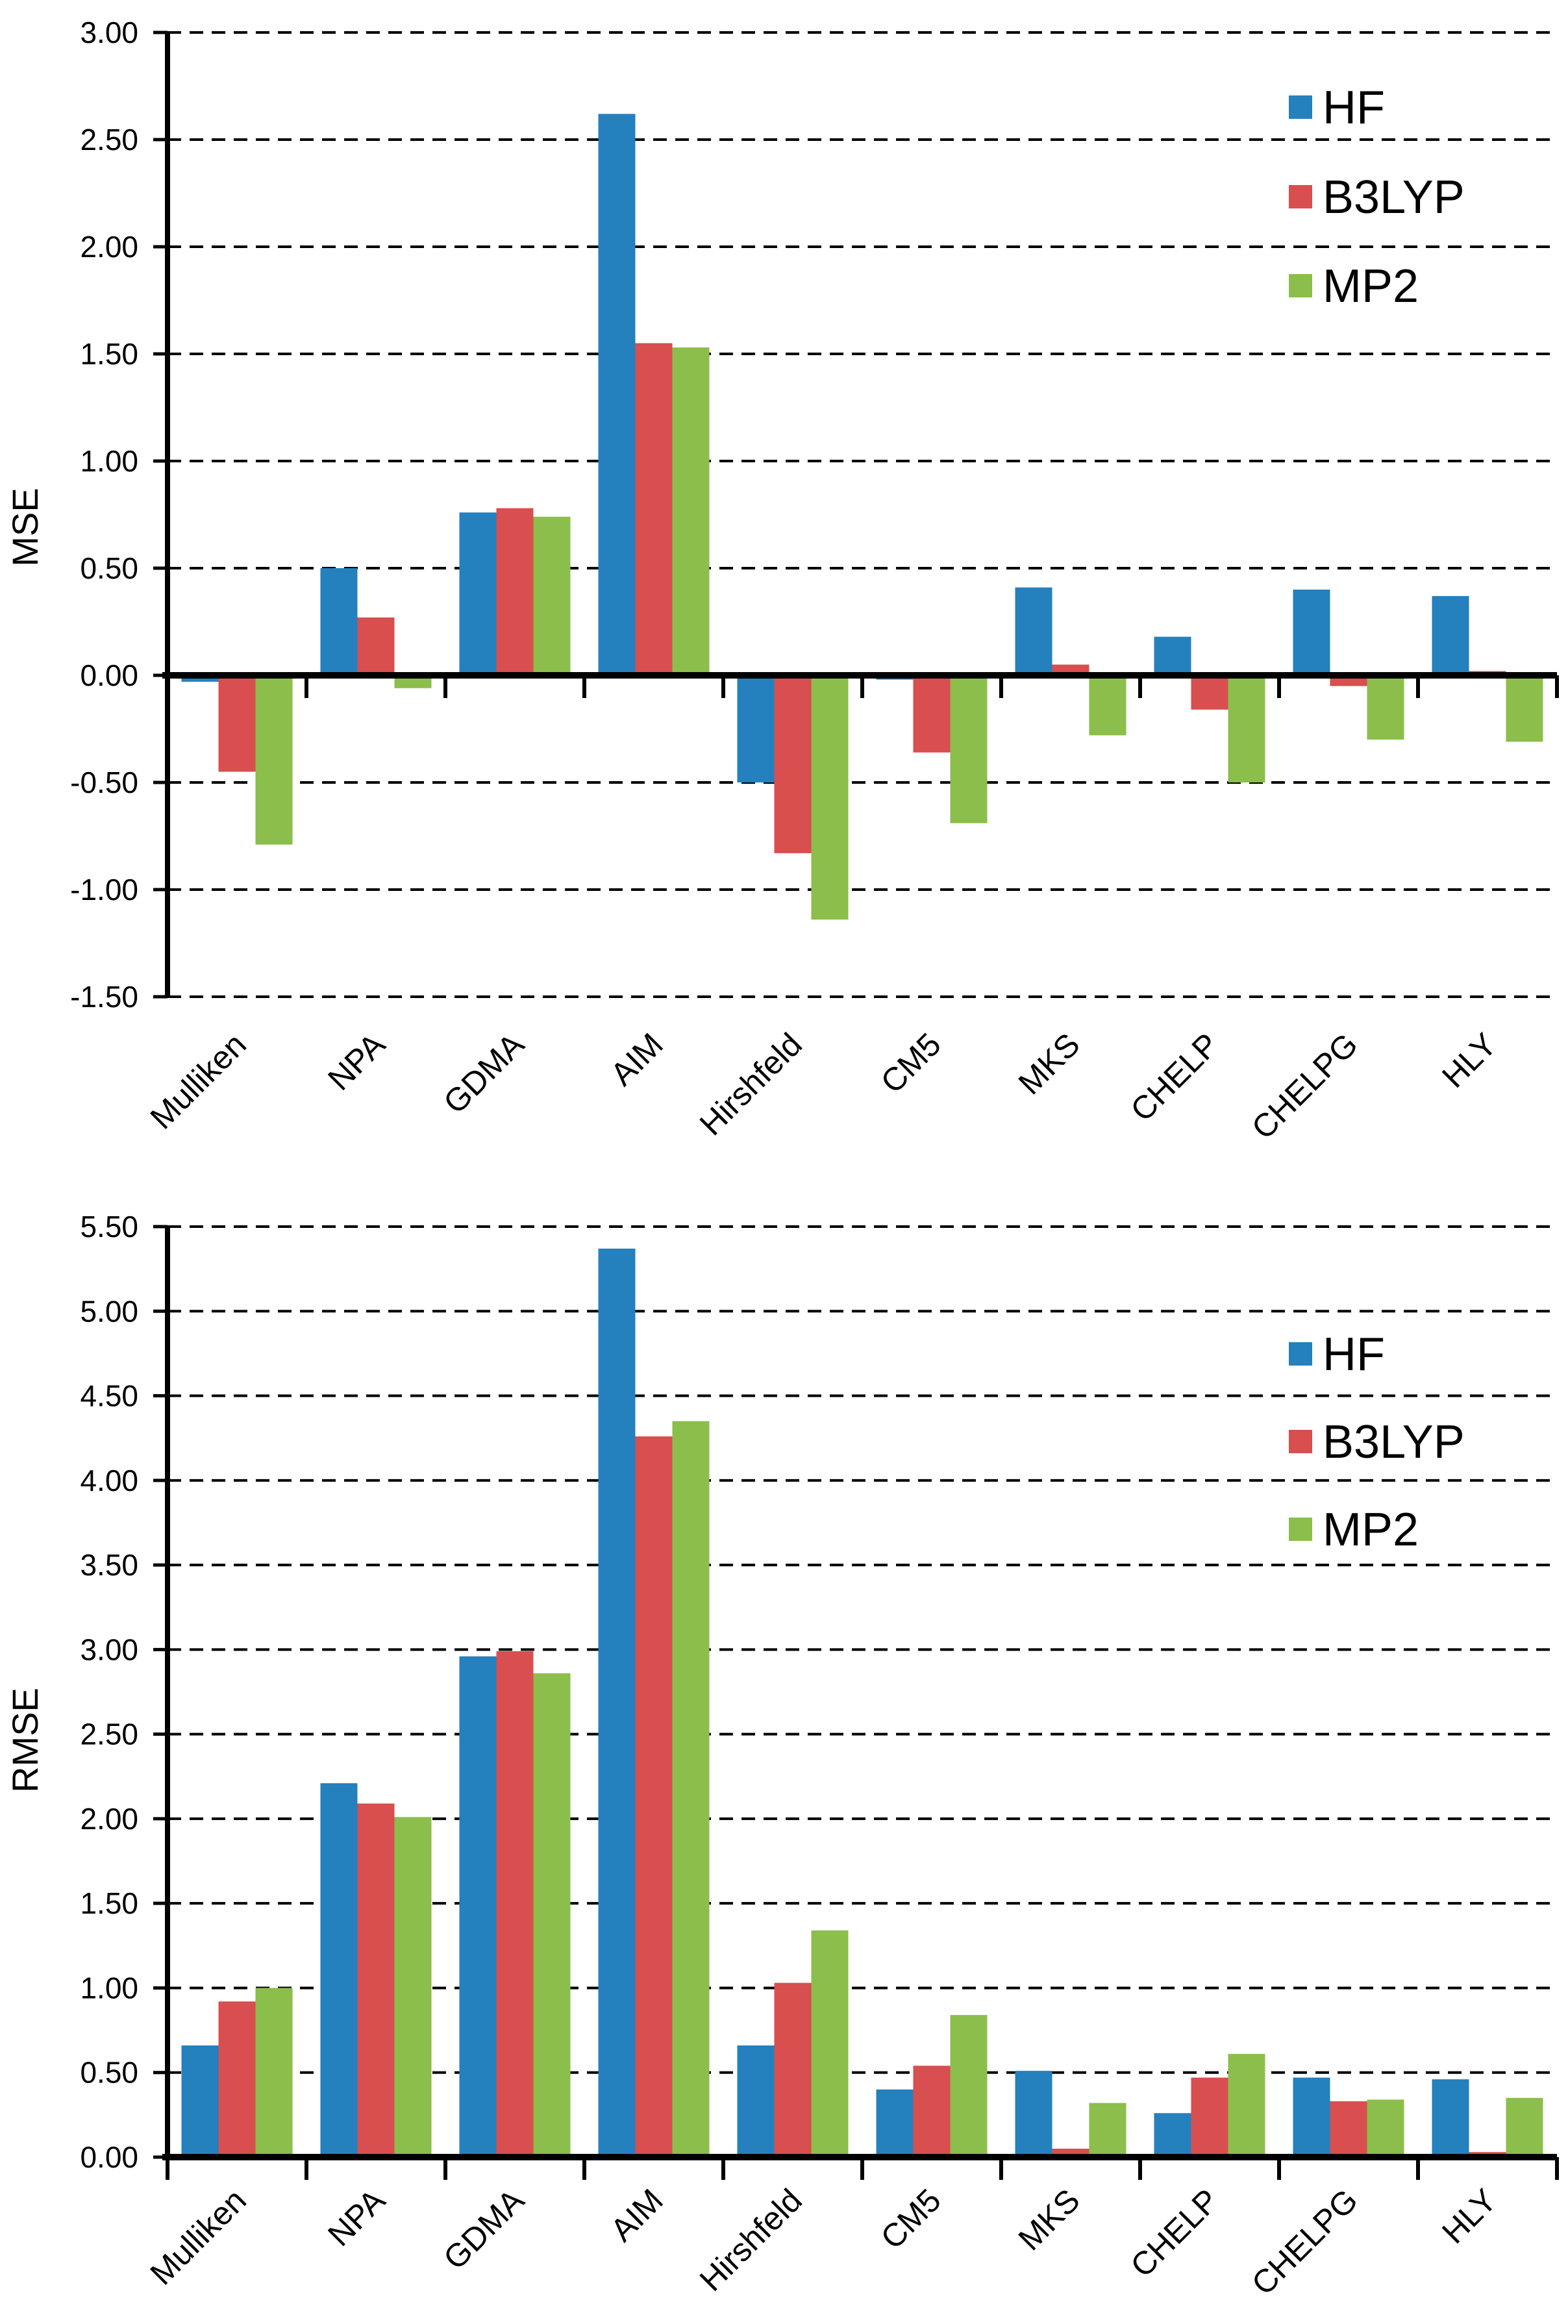 This screenshot has width=1568, height=2324. Describe the element at coordinates (413, 1987) in the screenshot. I see `bar-mp2-npa` at that location.